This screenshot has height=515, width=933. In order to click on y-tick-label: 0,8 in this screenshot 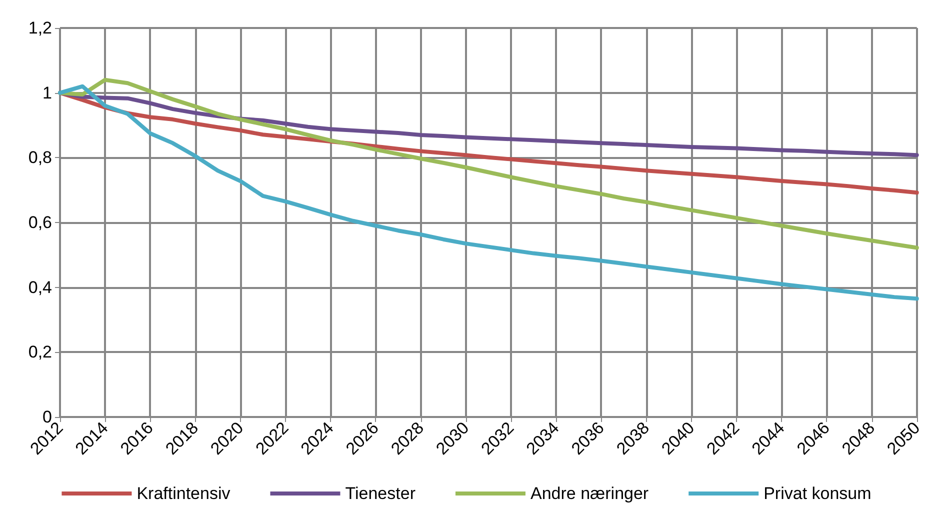, I will do `click(40, 158)`.